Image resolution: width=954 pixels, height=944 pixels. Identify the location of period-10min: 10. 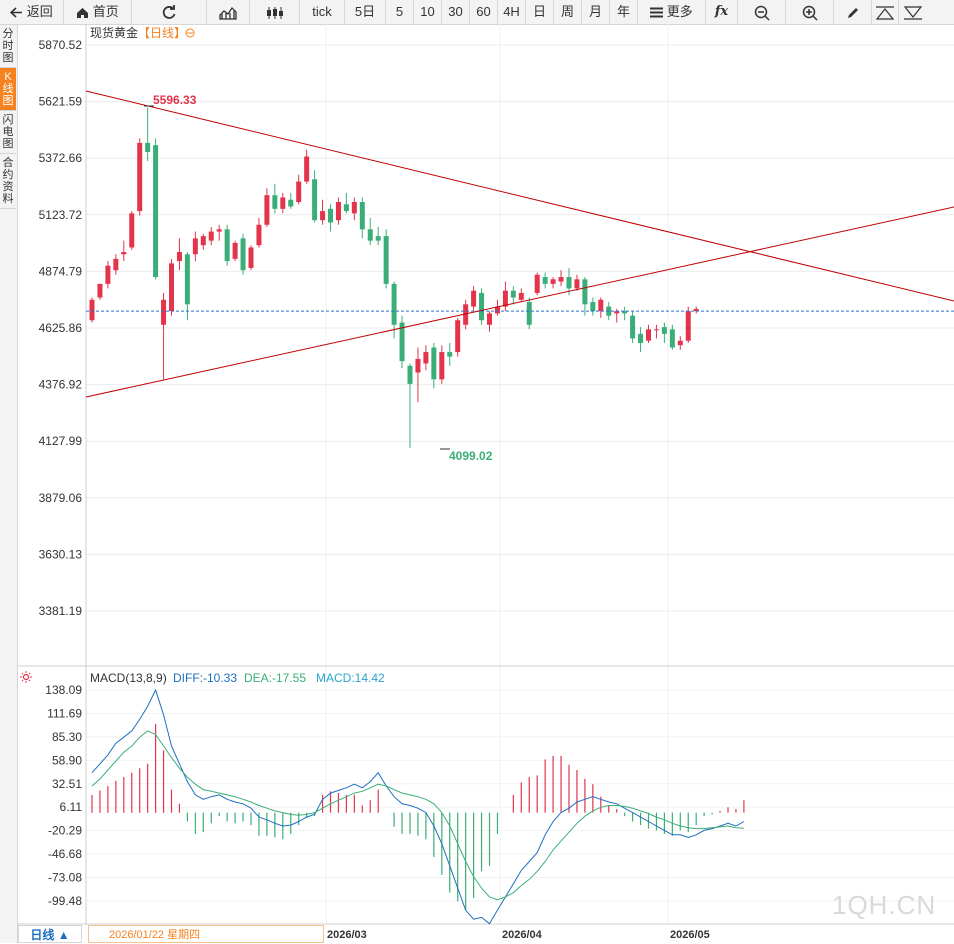
(428, 12).